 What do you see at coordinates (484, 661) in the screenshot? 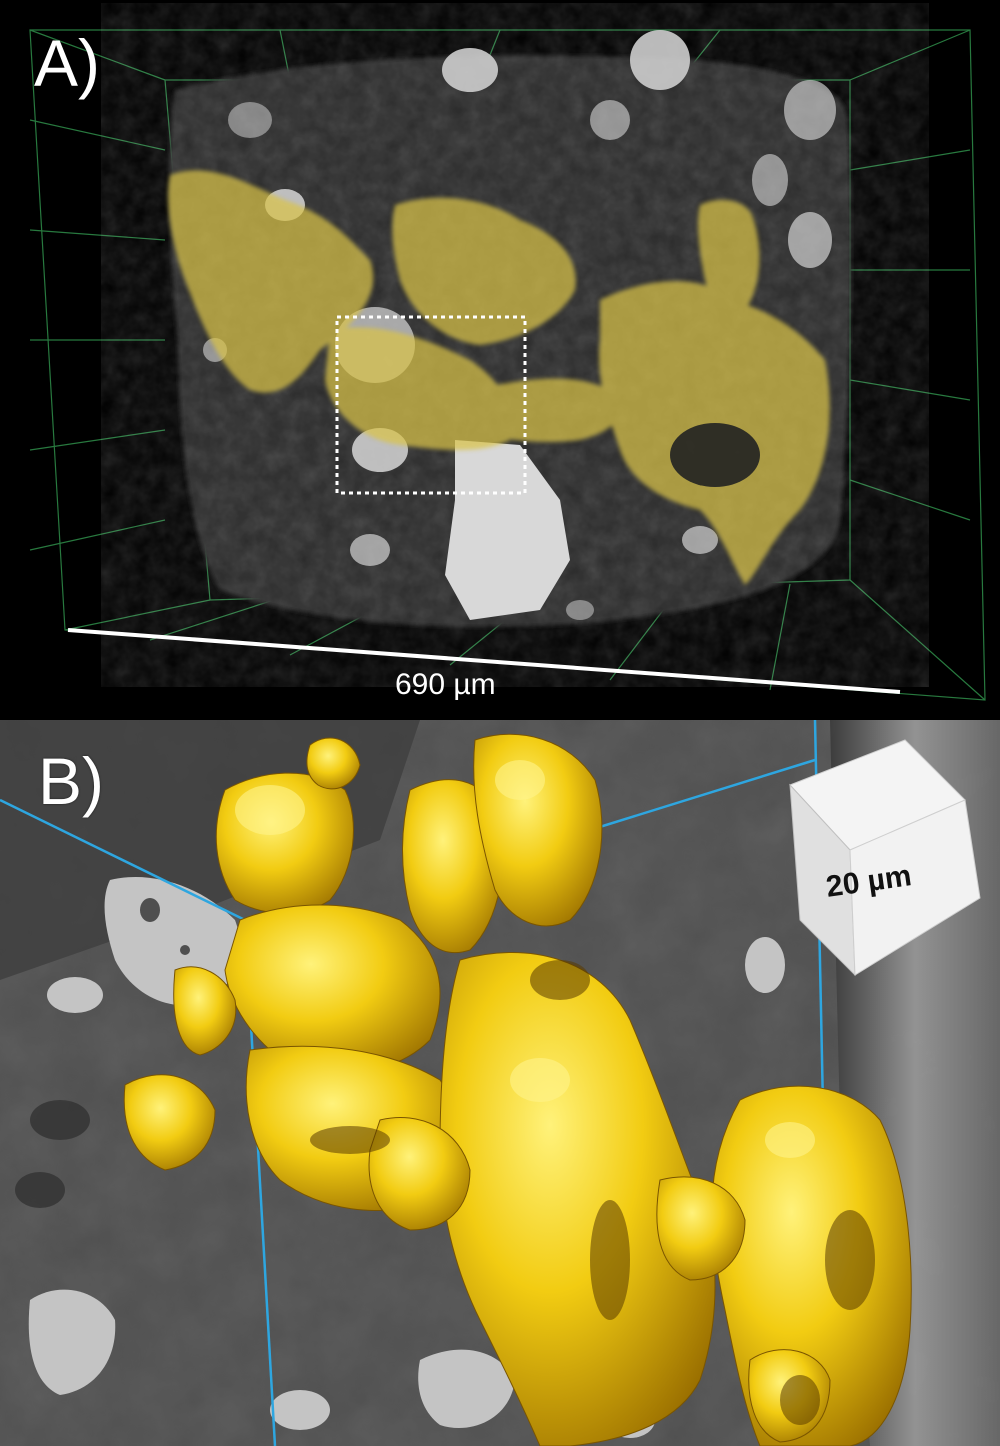
I see `scale-bar` at bounding box center [484, 661].